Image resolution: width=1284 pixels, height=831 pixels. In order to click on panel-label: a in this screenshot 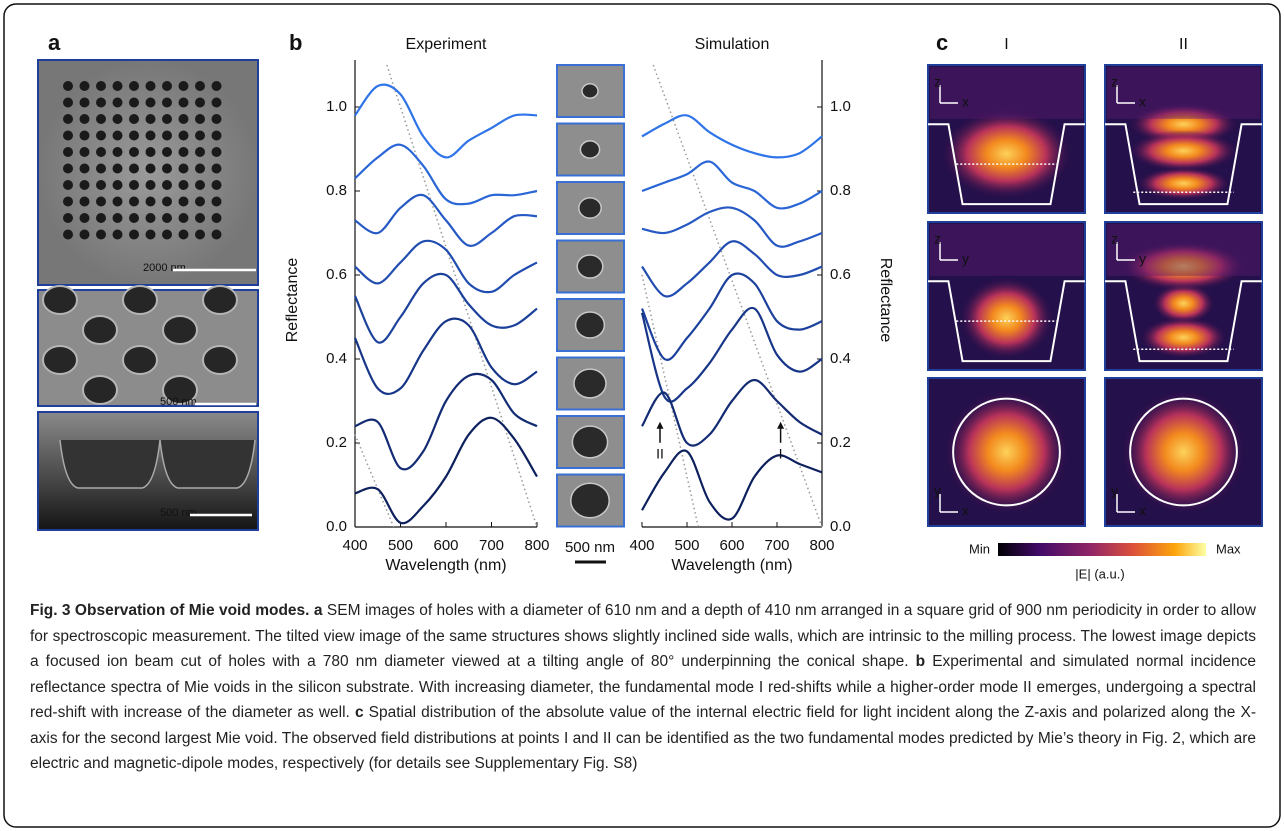, I will do `click(54, 42)`.